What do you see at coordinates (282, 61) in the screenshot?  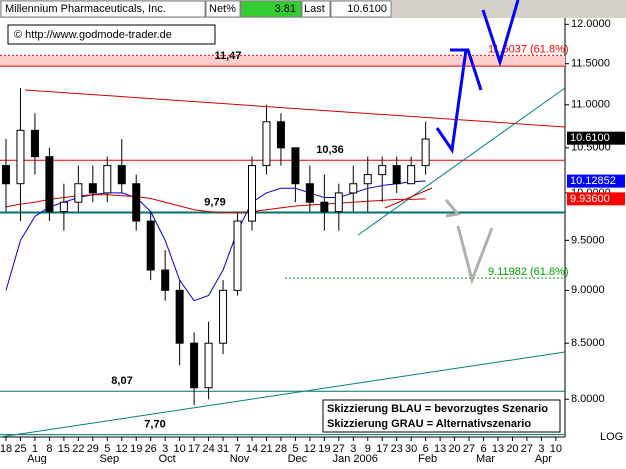 I see `resistance-zone` at bounding box center [282, 61].